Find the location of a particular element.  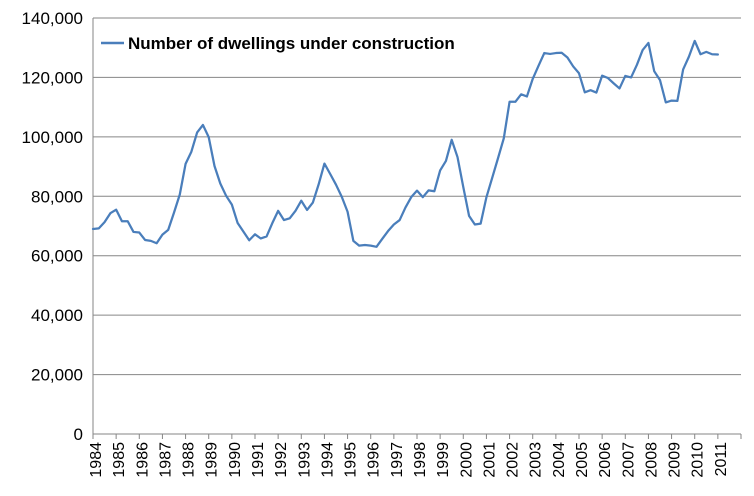

y-tick-label: 140,000 is located at coordinates (52, 18).